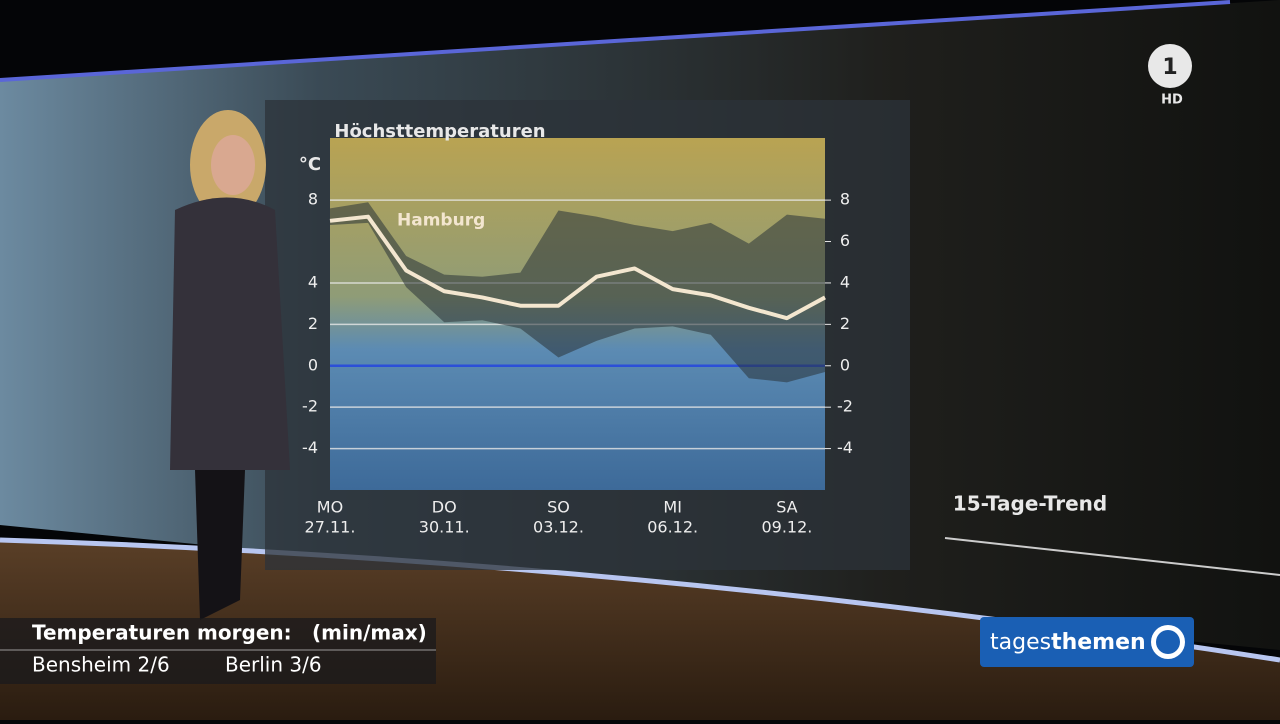 This screenshot has height=724, width=1280. Describe the element at coordinates (845, 364) in the screenshot. I see `y2-tick-label: 0` at that location.